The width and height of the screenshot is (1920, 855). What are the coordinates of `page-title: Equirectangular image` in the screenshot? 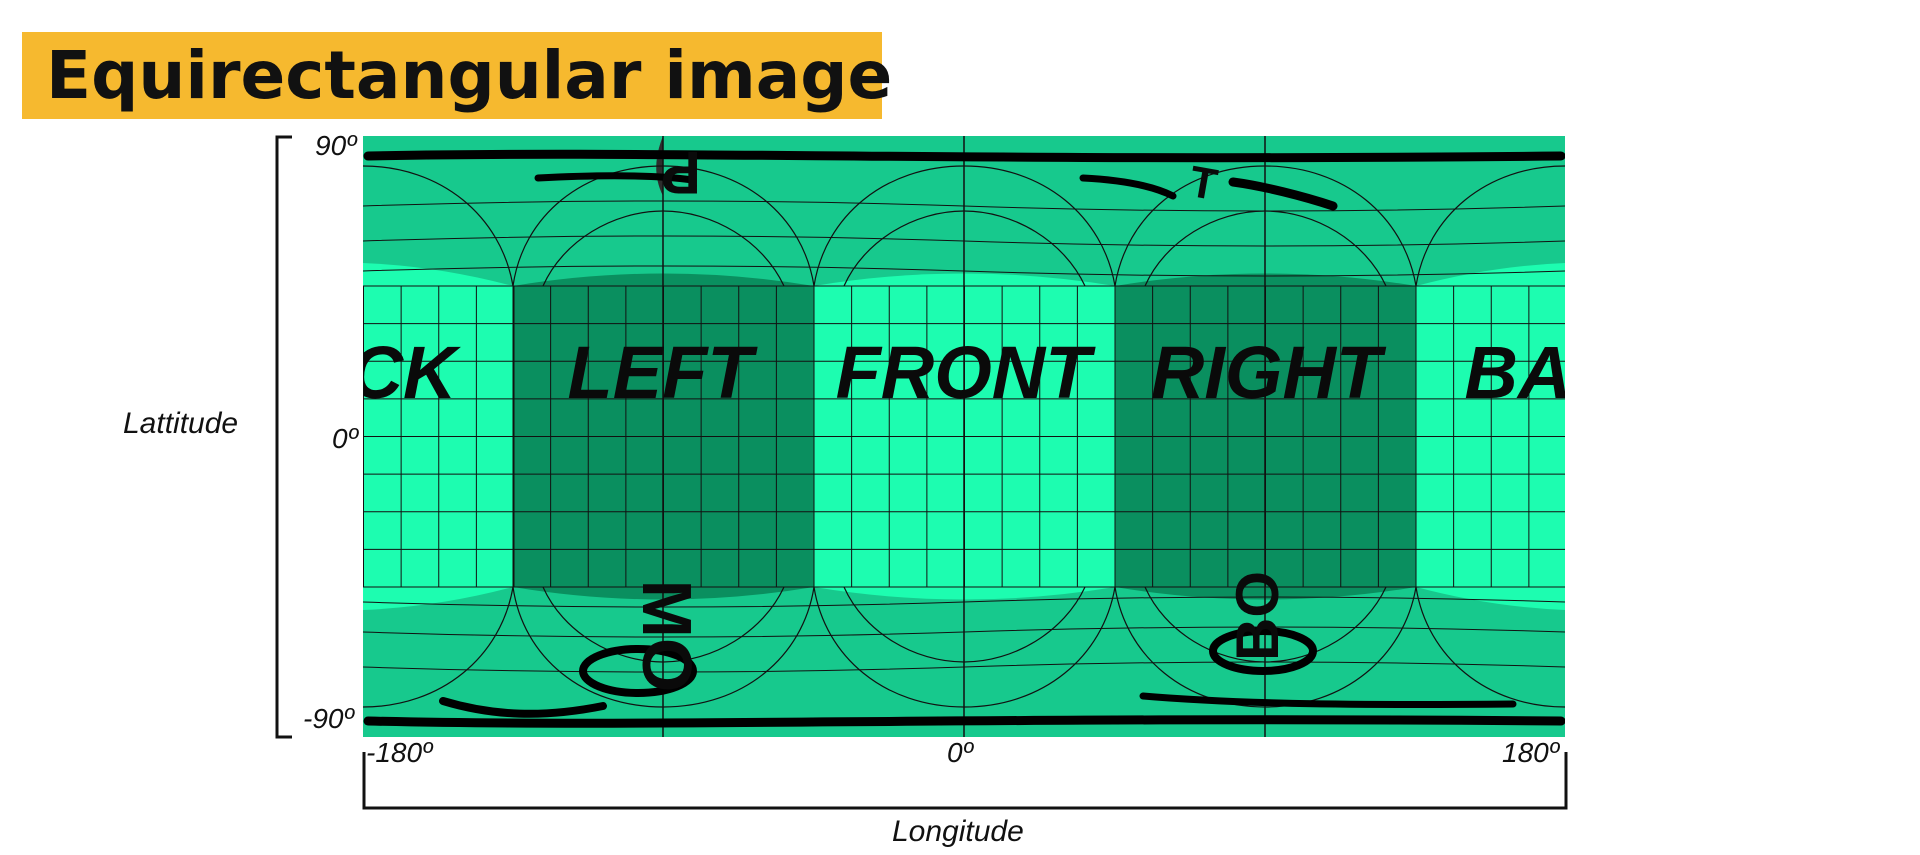 It's located at (469, 75).